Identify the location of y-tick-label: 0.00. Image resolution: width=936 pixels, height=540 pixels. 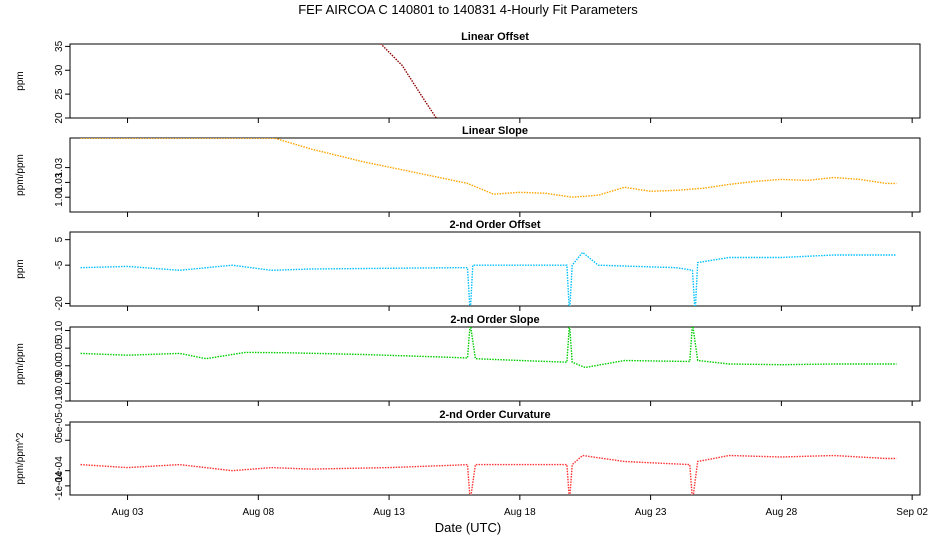
(59, 366).